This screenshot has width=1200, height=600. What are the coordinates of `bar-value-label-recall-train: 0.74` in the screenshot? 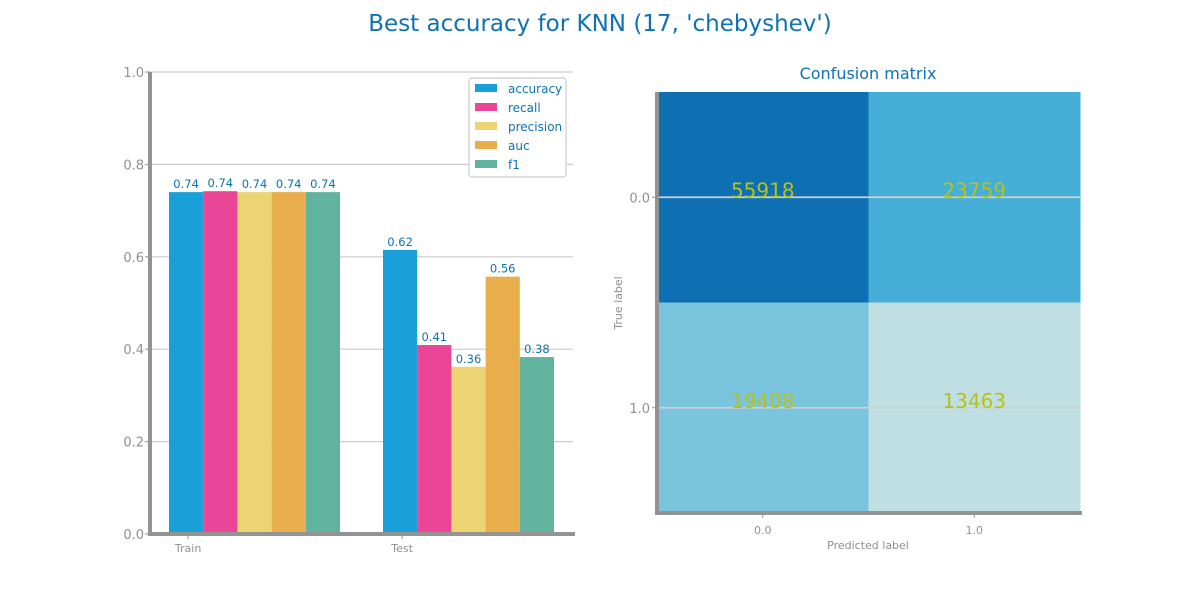 It's located at (220, 183).